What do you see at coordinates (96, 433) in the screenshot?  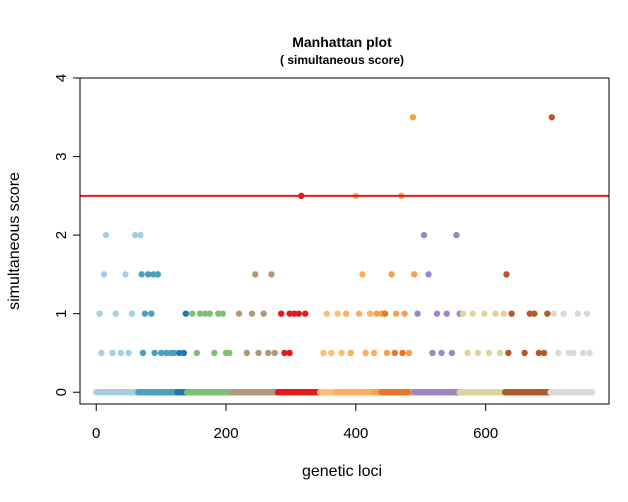 I see `x-tick-label: 0` at bounding box center [96, 433].